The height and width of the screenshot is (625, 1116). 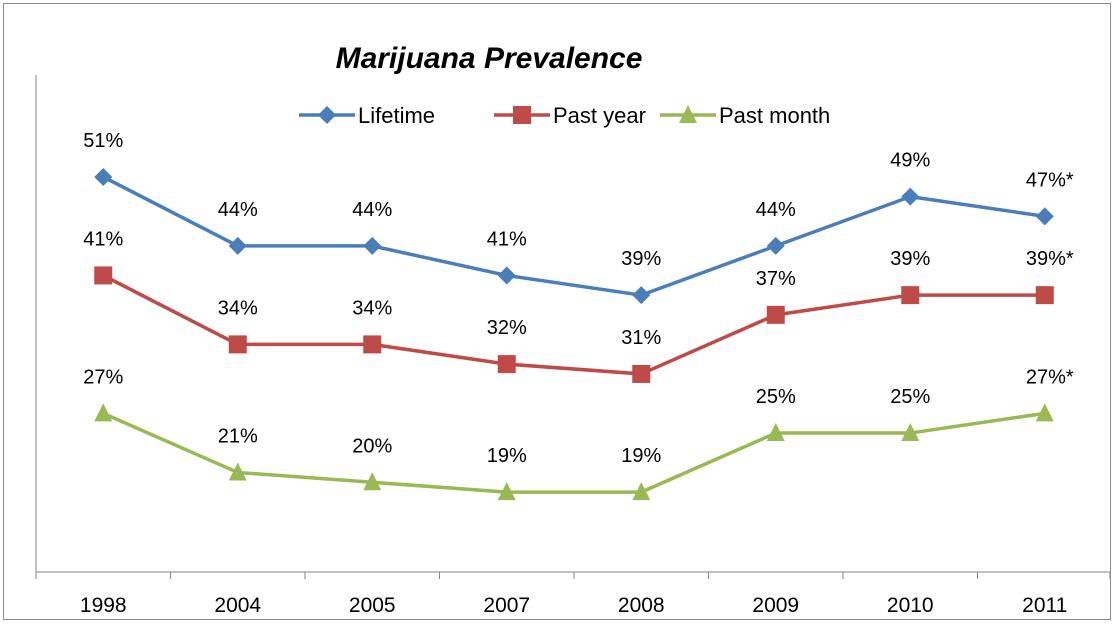 I want to click on data-label: 37%, so click(x=776, y=279).